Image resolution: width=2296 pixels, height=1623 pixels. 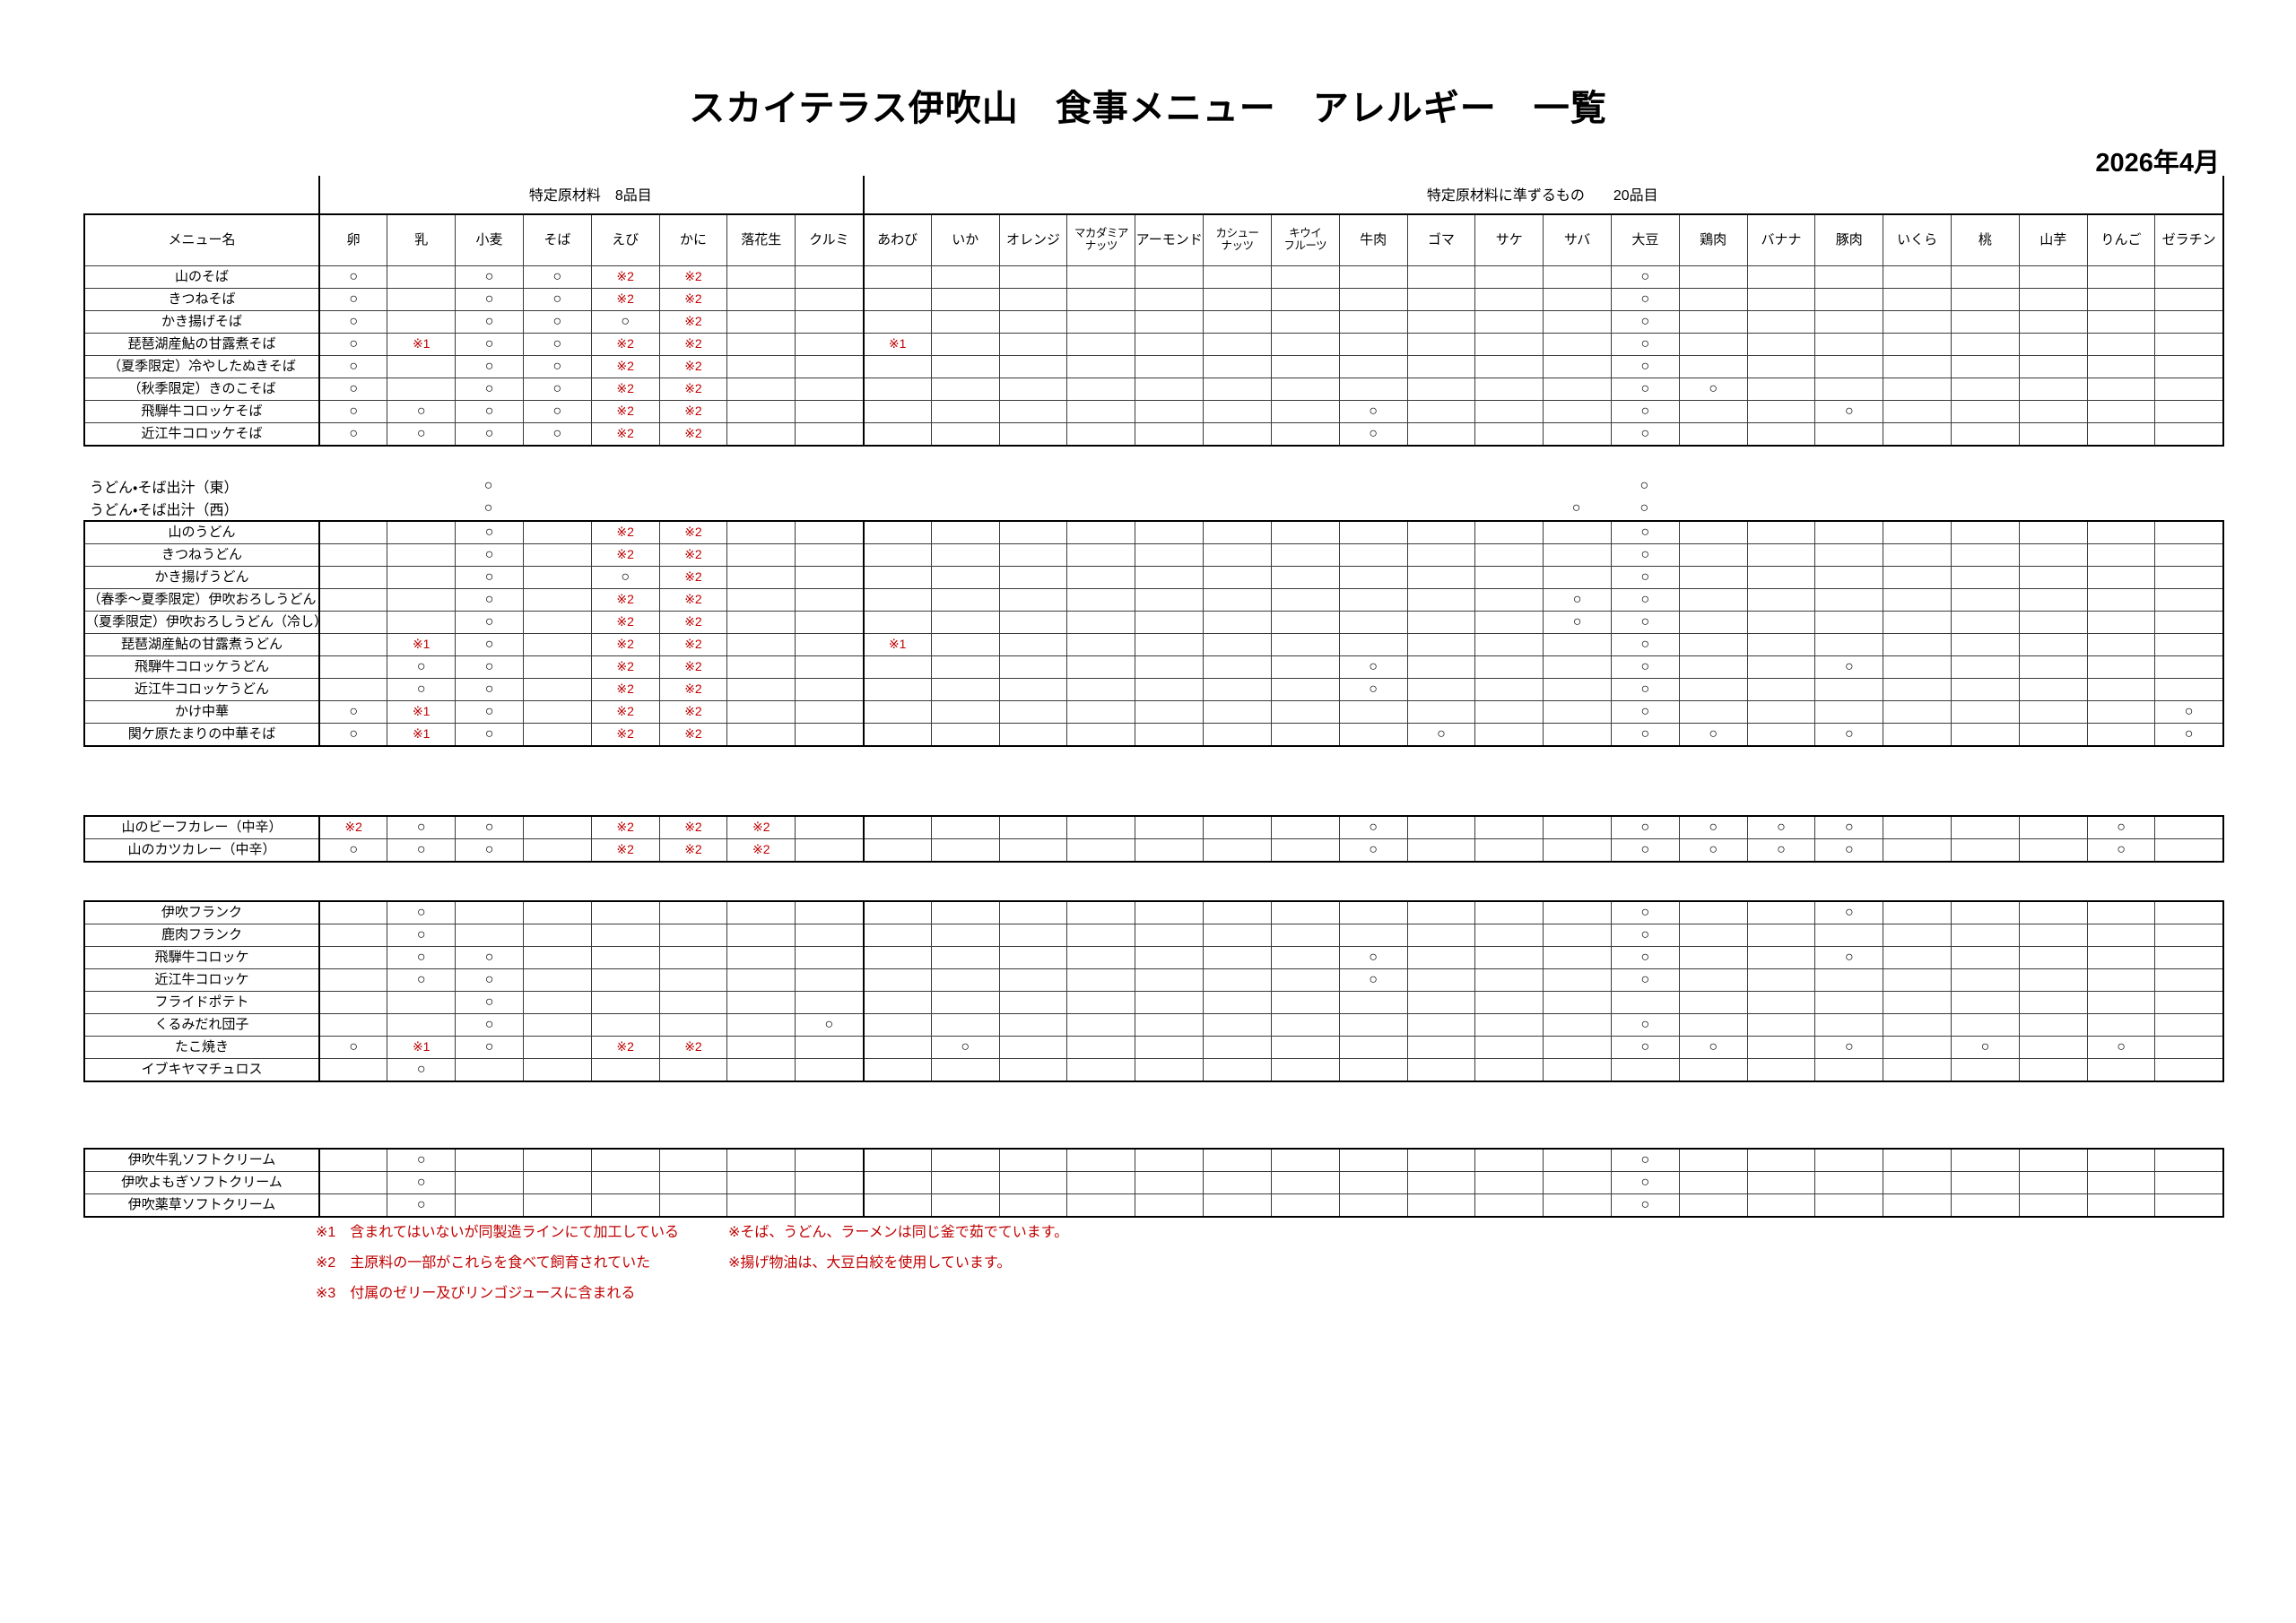 What do you see at coordinates (1849, 958) in the screenshot?
I see `cell-snacks-2-22: ○` at bounding box center [1849, 958].